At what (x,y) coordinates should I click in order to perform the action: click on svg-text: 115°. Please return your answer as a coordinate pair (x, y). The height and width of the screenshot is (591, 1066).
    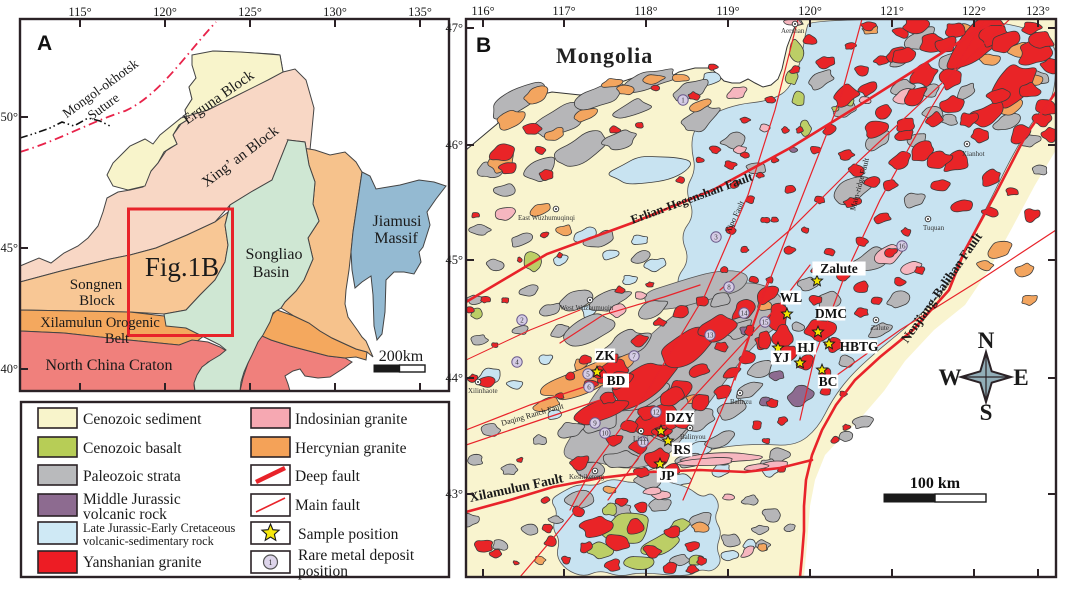
    Looking at the image, I should click on (79, 12).